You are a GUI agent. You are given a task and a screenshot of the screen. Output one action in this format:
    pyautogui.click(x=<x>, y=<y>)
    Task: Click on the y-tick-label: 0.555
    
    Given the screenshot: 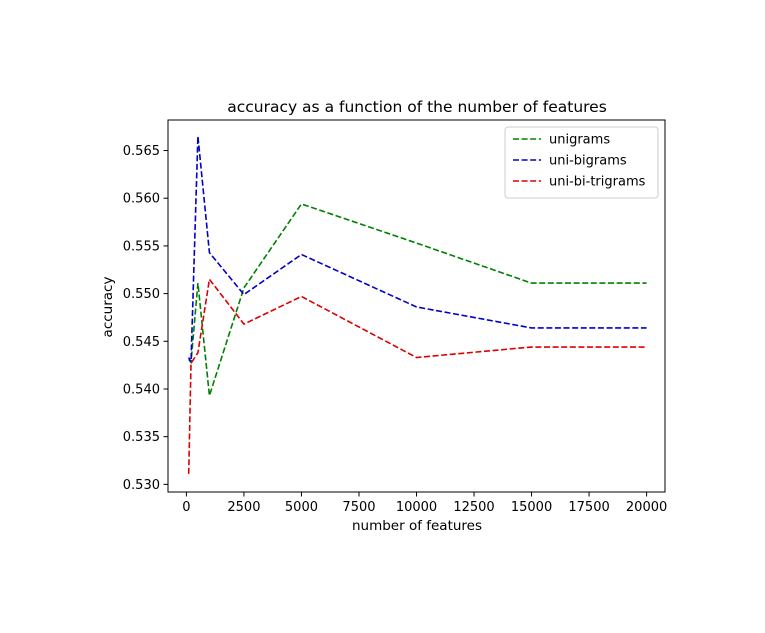 What is the action you would take?
    pyautogui.click(x=141, y=246)
    